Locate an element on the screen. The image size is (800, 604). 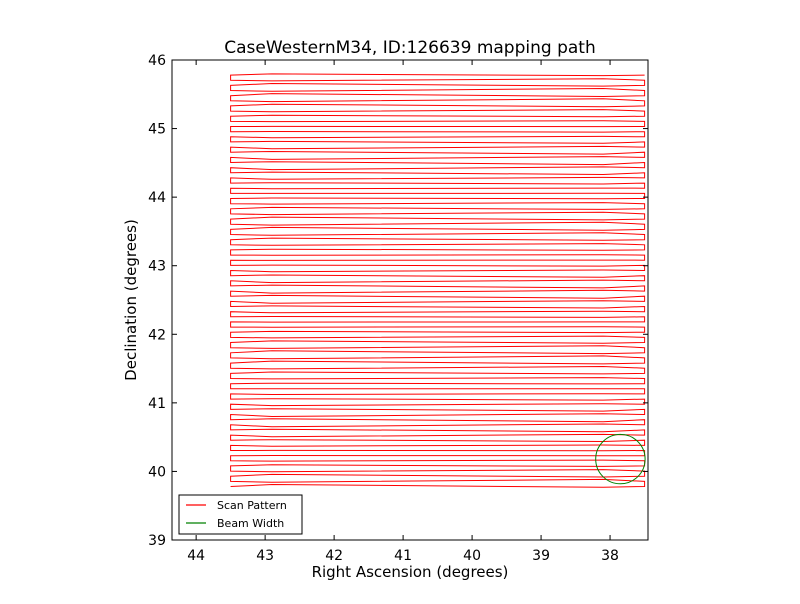
legend-box is located at coordinates (240, 514).